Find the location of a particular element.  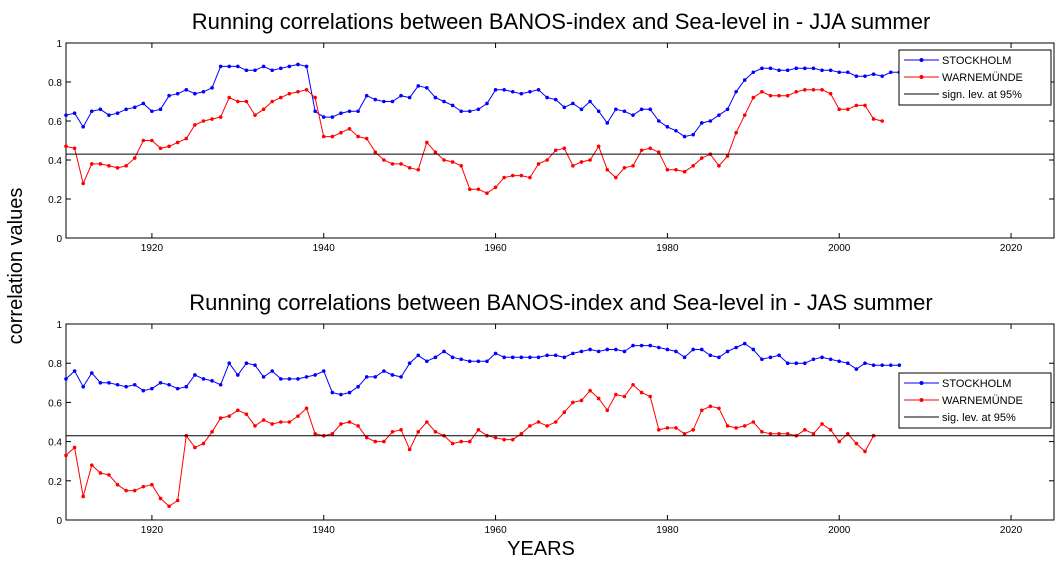

legend-0: STOCKHOLM WARNEMÜNDE sign. lev. at 95% is located at coordinates (975, 77).